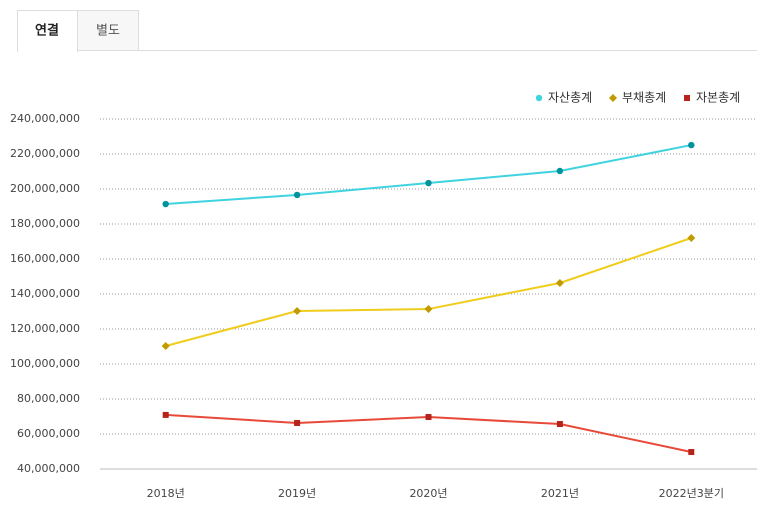 The width and height of the screenshot is (779, 519). What do you see at coordinates (48, 433) in the screenshot?
I see `y-tick-label: 60,000,000` at bounding box center [48, 433].